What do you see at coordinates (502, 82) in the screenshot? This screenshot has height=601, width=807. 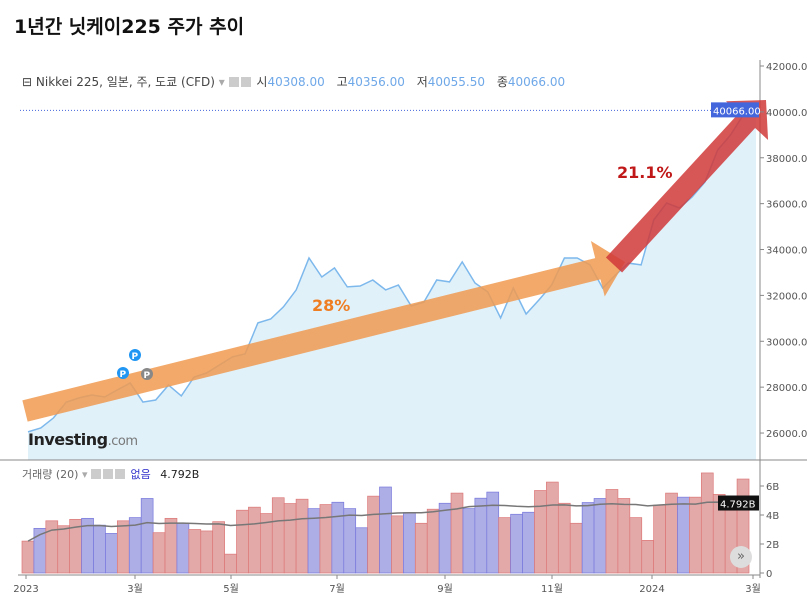 I see `close-label: 종` at bounding box center [502, 82].